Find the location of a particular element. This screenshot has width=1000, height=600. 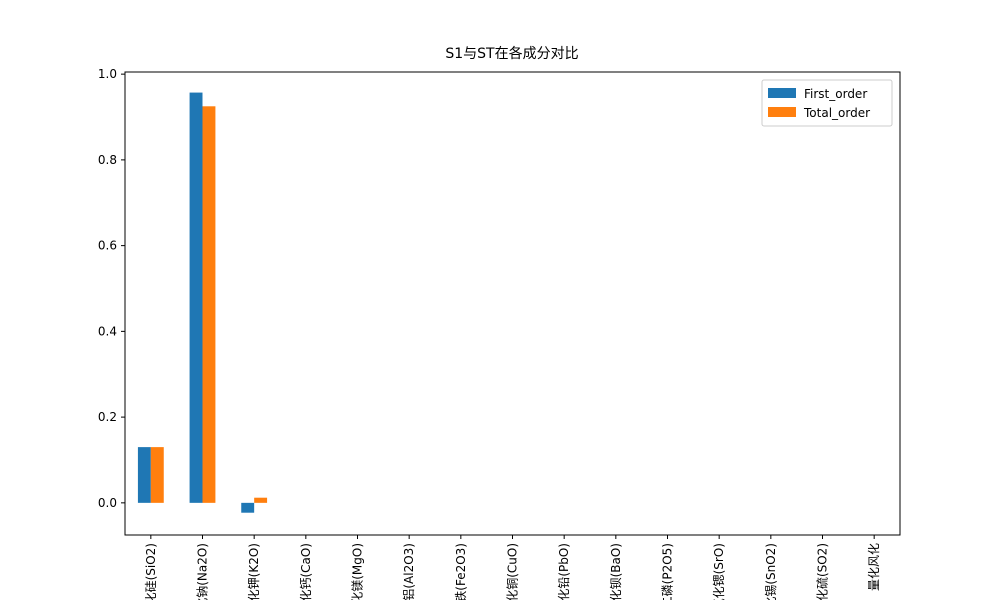

legend: First_order Total_order is located at coordinates (827, 103).